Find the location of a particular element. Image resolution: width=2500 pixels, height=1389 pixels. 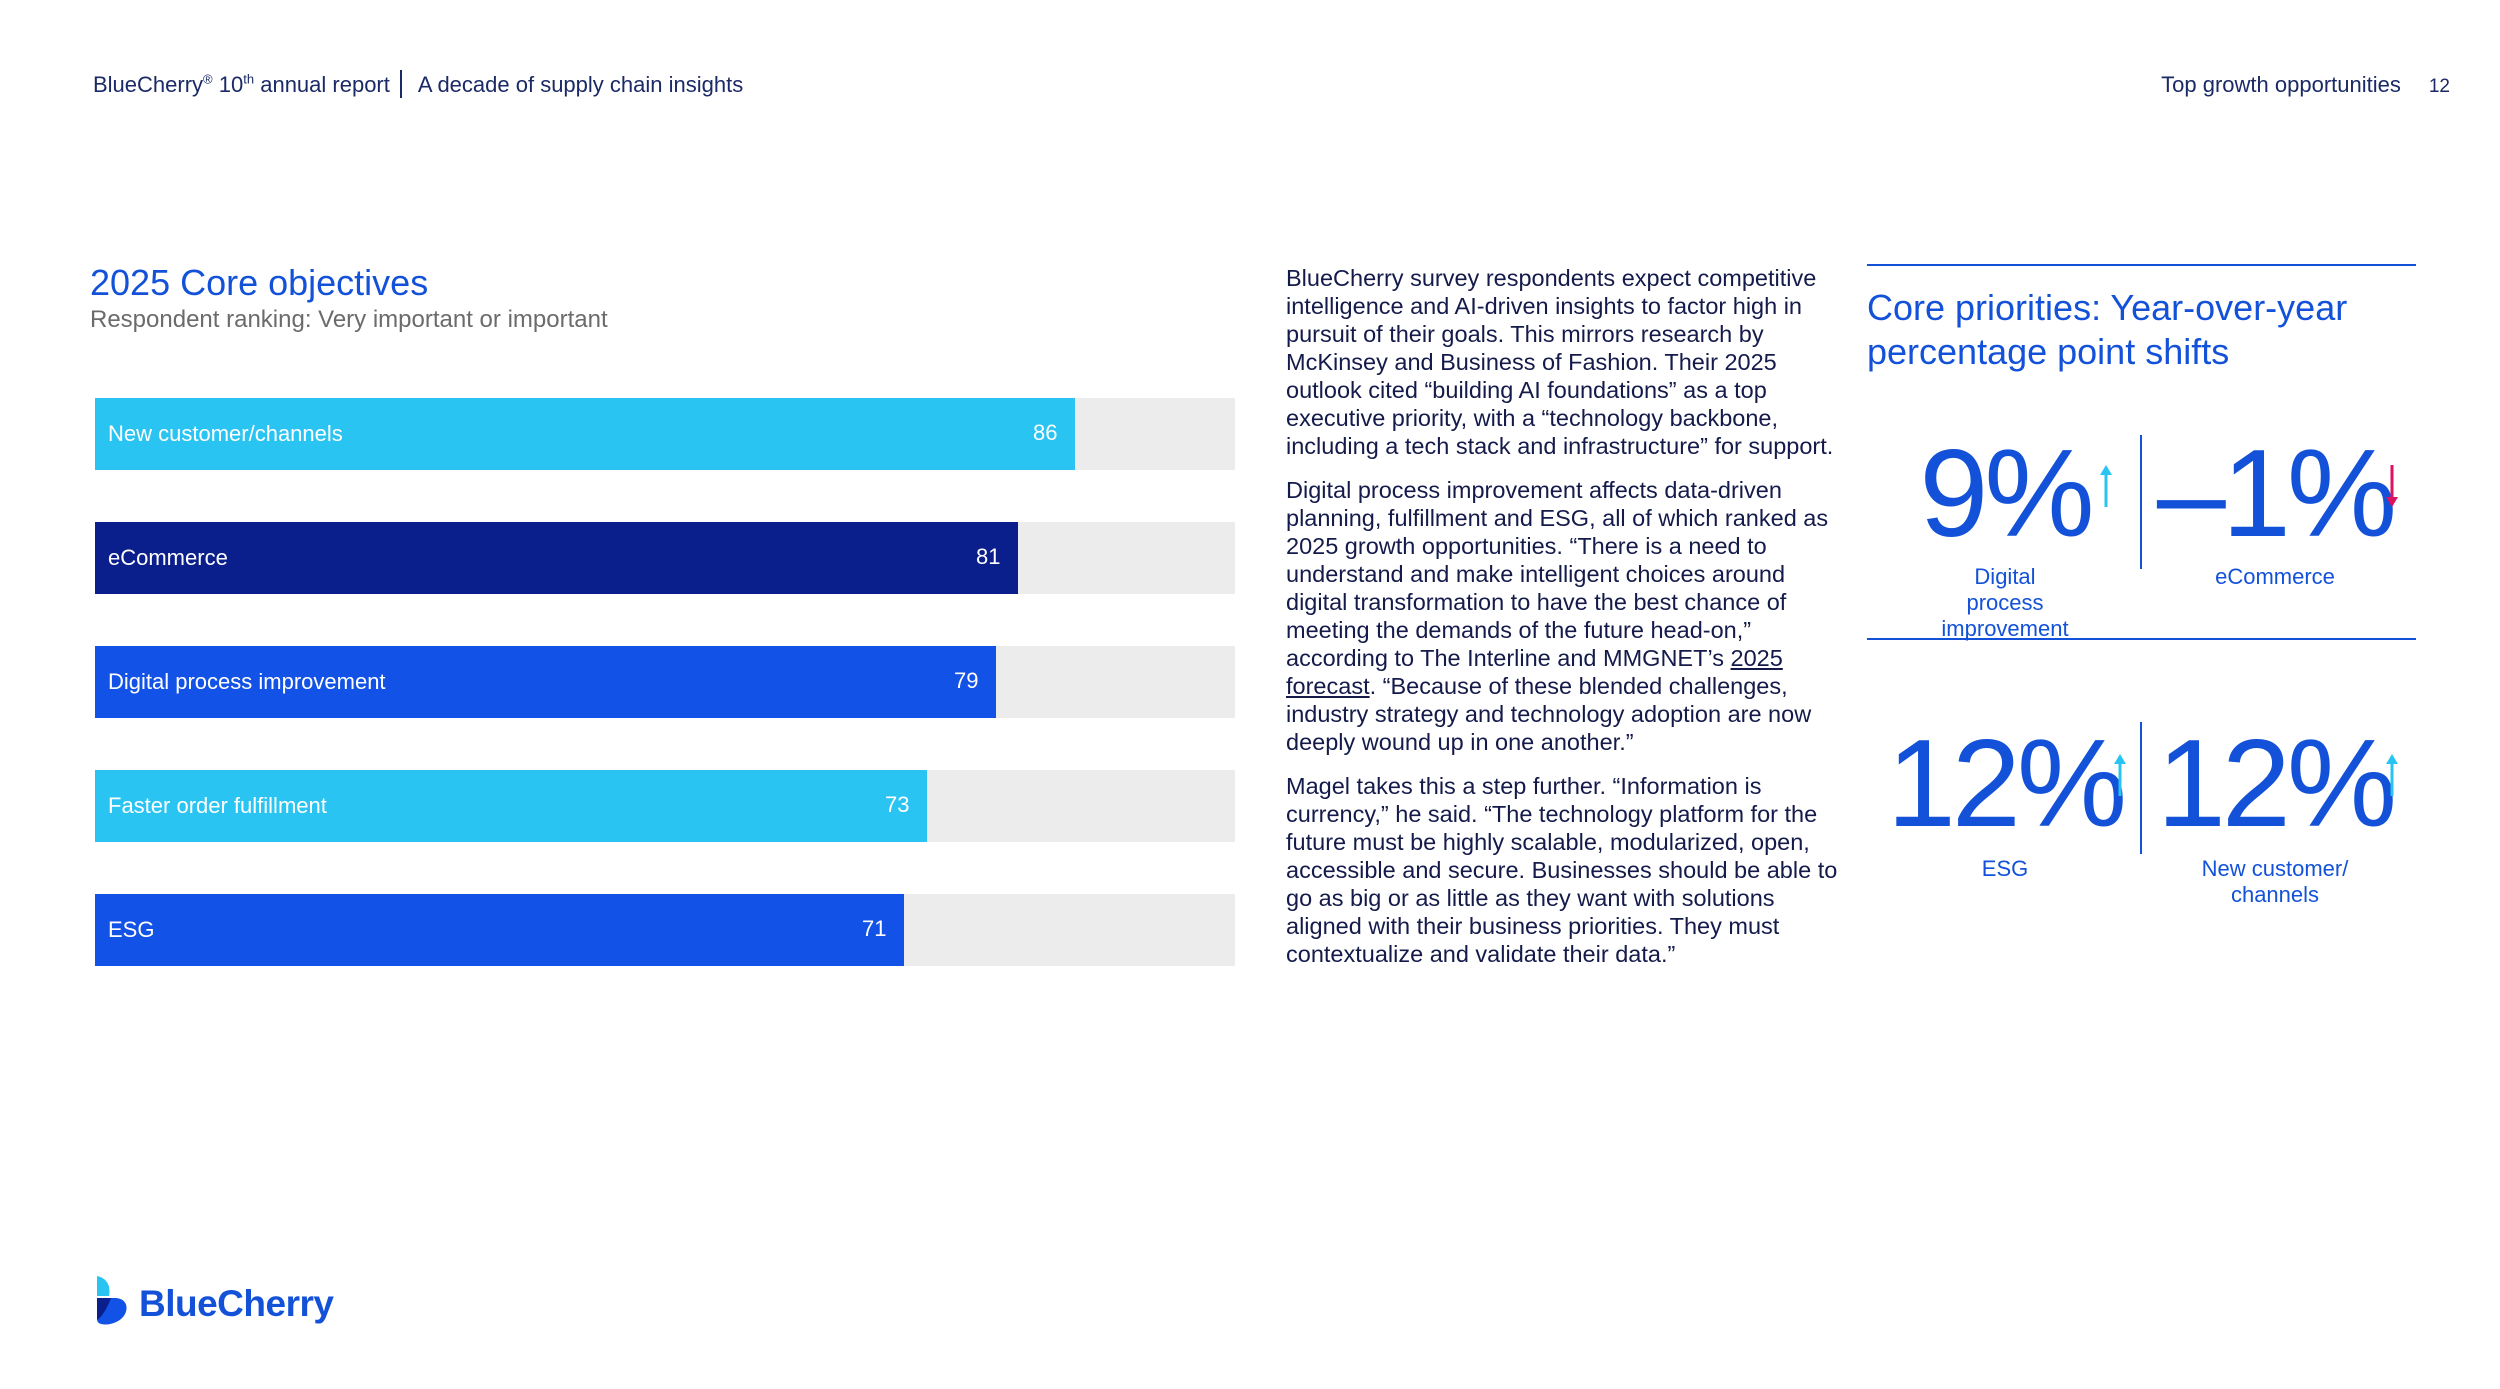

stat-digital-process: 9% Digital process improvement is located at coordinates (2005, 537).